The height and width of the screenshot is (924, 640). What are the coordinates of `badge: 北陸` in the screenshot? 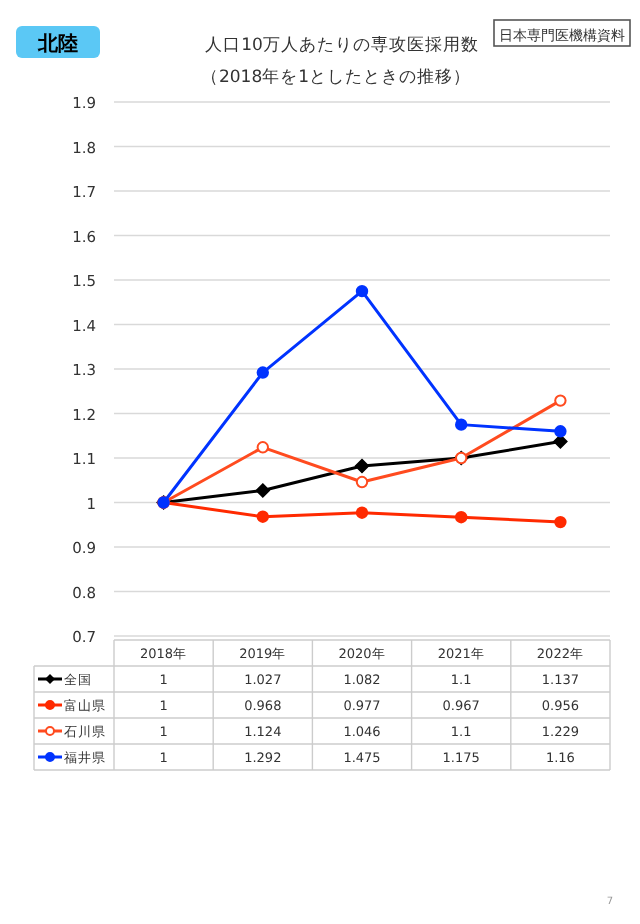 It's located at (58, 42).